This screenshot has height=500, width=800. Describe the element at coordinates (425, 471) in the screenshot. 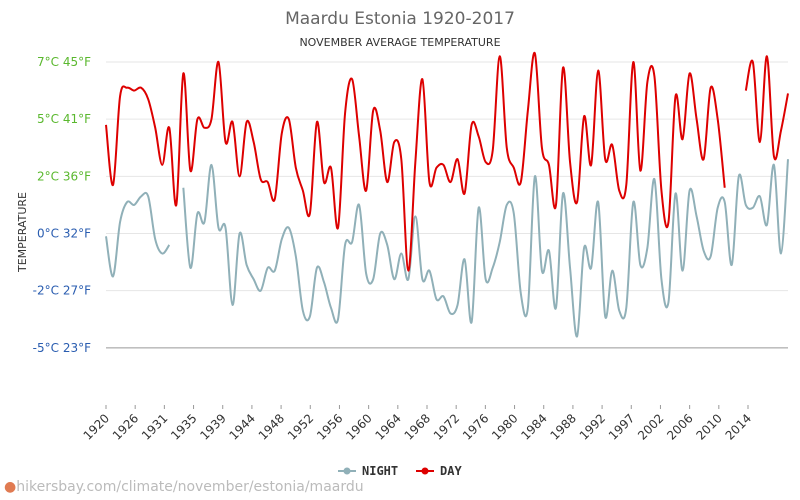

I see `legend-marker-day` at that location.